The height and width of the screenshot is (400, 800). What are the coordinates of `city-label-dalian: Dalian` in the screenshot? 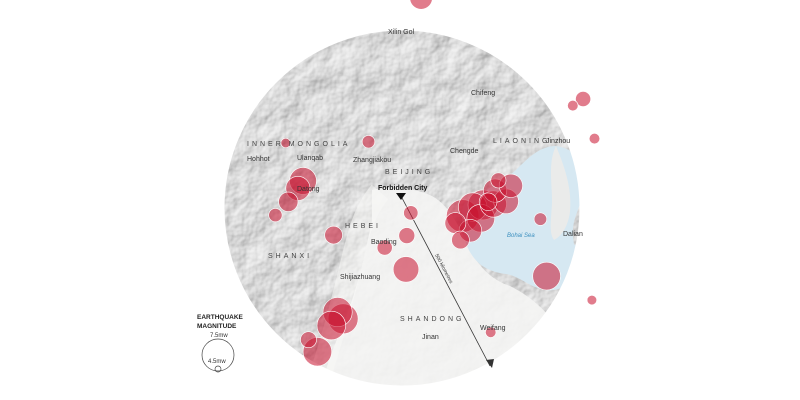 It's located at (573, 234).